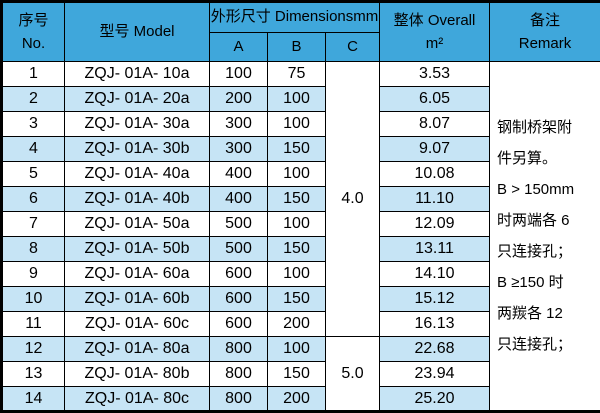 Image resolution: width=600 pixels, height=413 pixels. Describe the element at coordinates (33, 32) in the screenshot. I see `header-no: 序号 No.` at that location.